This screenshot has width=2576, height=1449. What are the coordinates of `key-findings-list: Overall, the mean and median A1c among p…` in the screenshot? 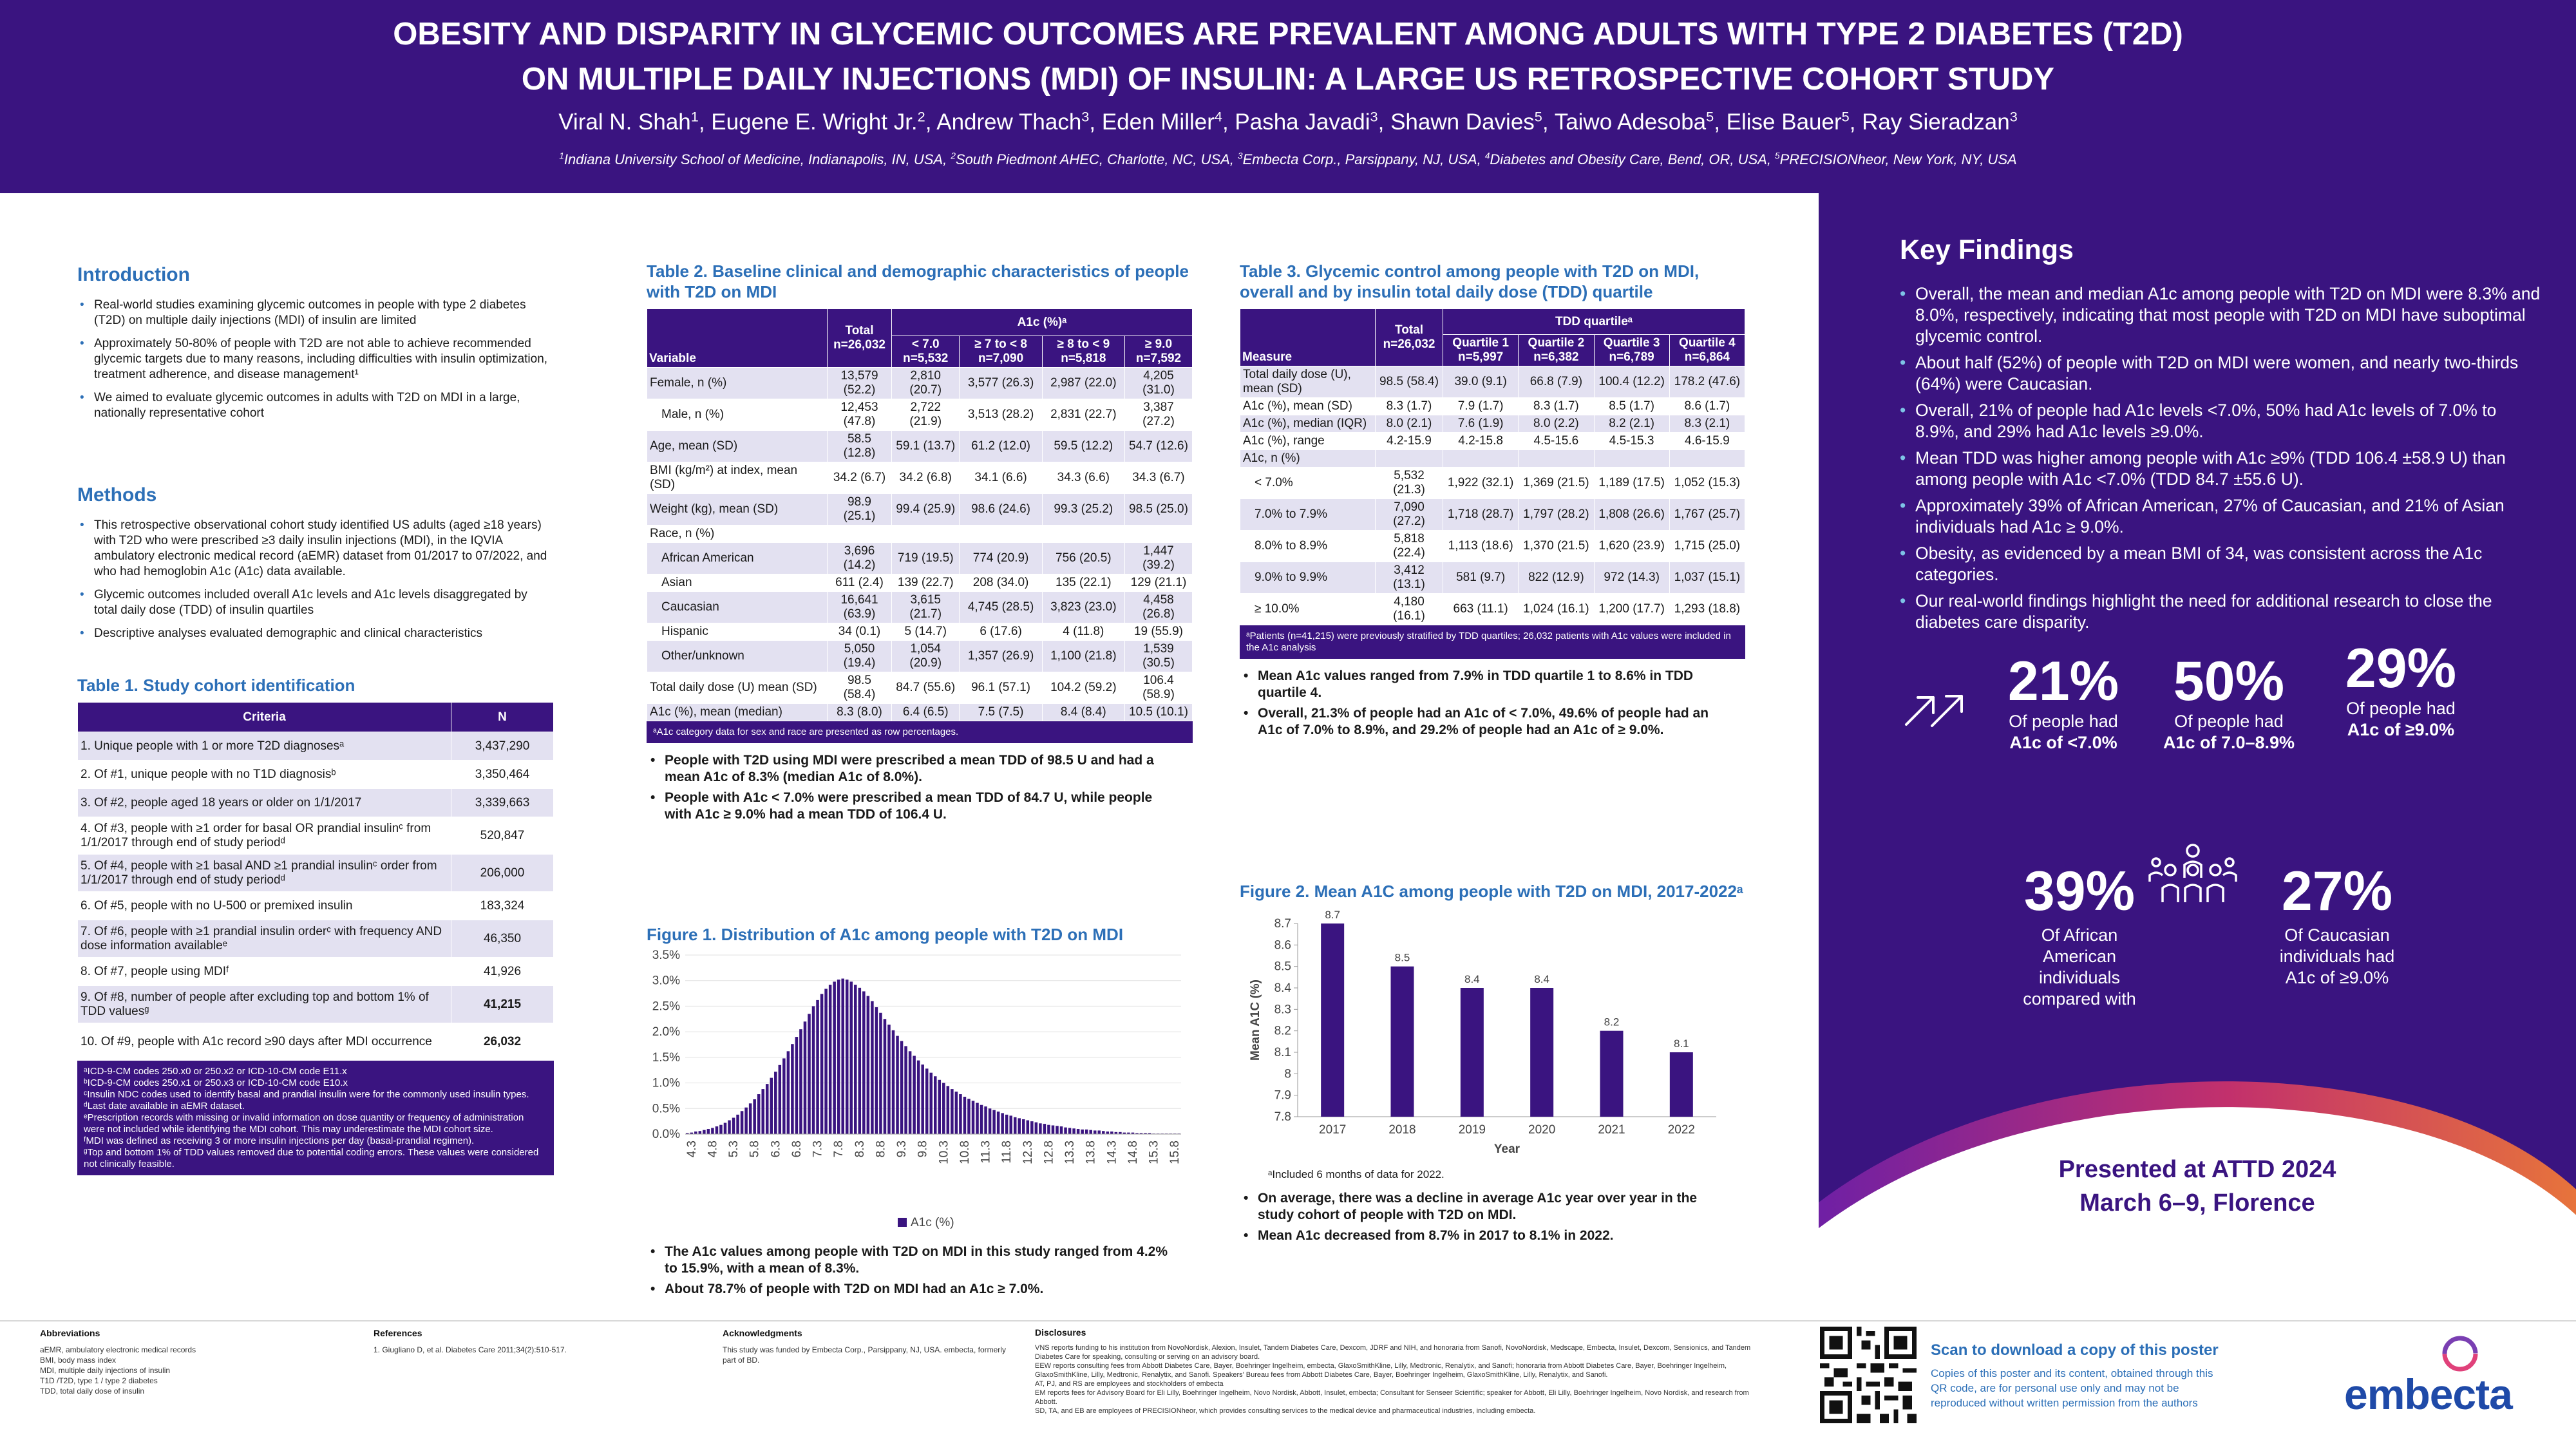 It's located at (2222, 461).